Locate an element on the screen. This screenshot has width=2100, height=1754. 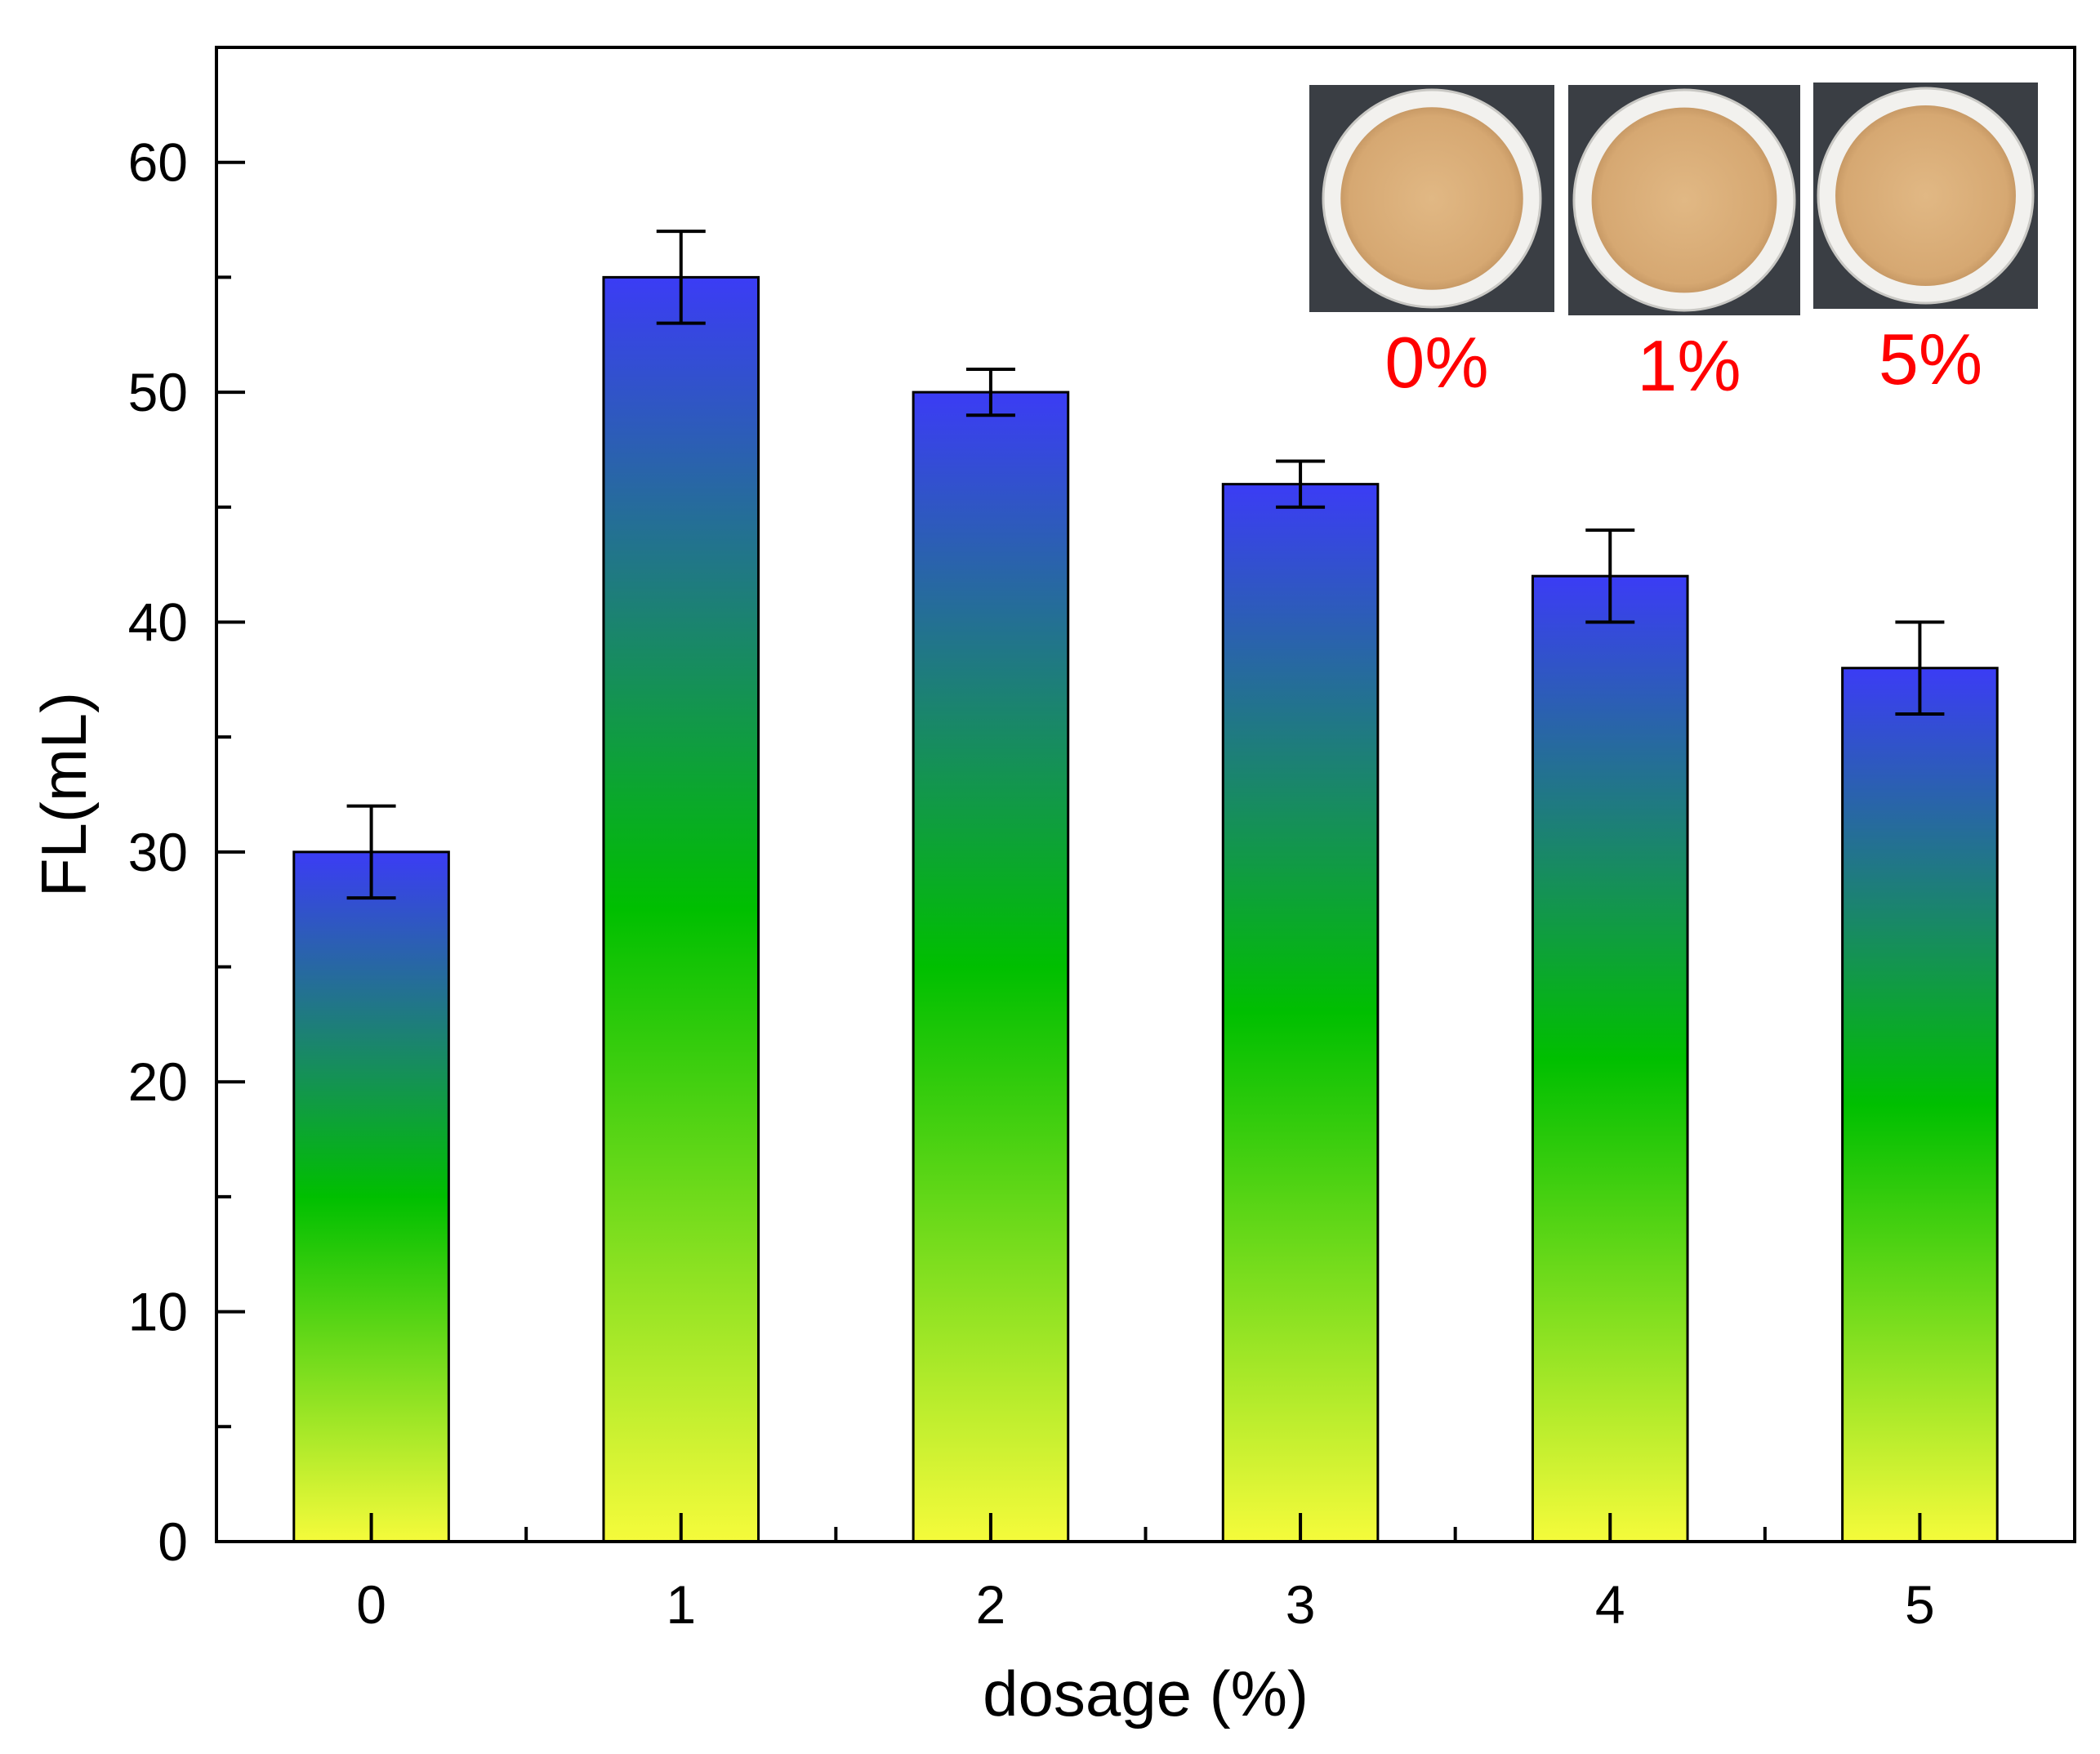
inset-photo-2: 1% is located at coordinates (1684, 245).